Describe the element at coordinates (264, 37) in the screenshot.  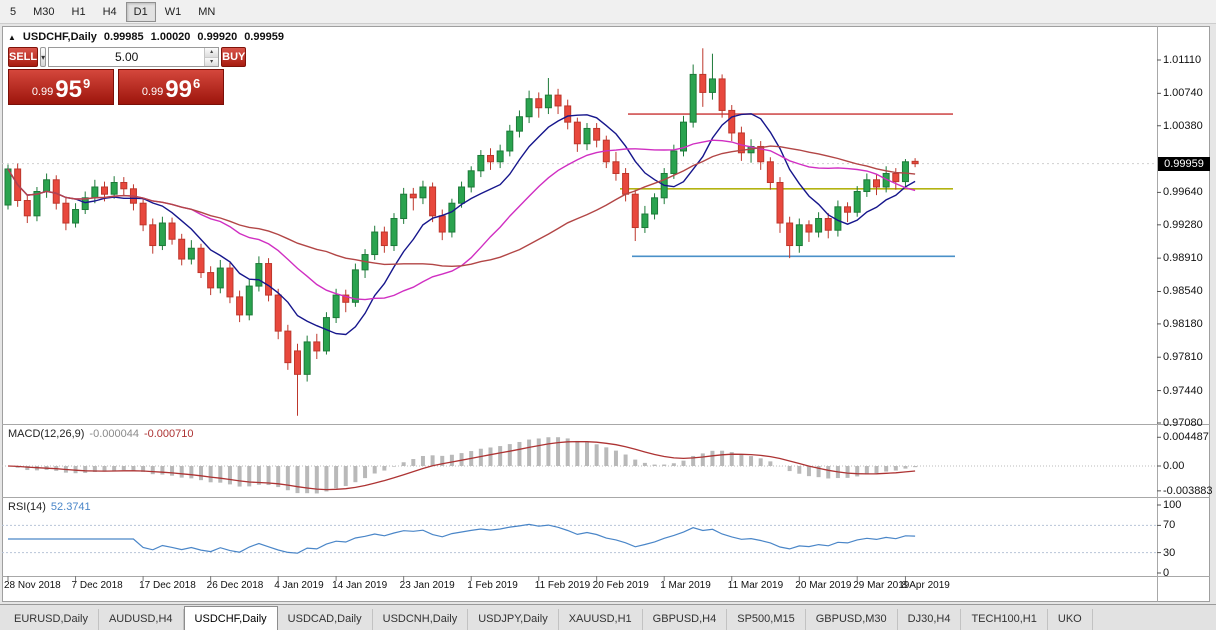
I see `close-value: 0.99959` at that location.